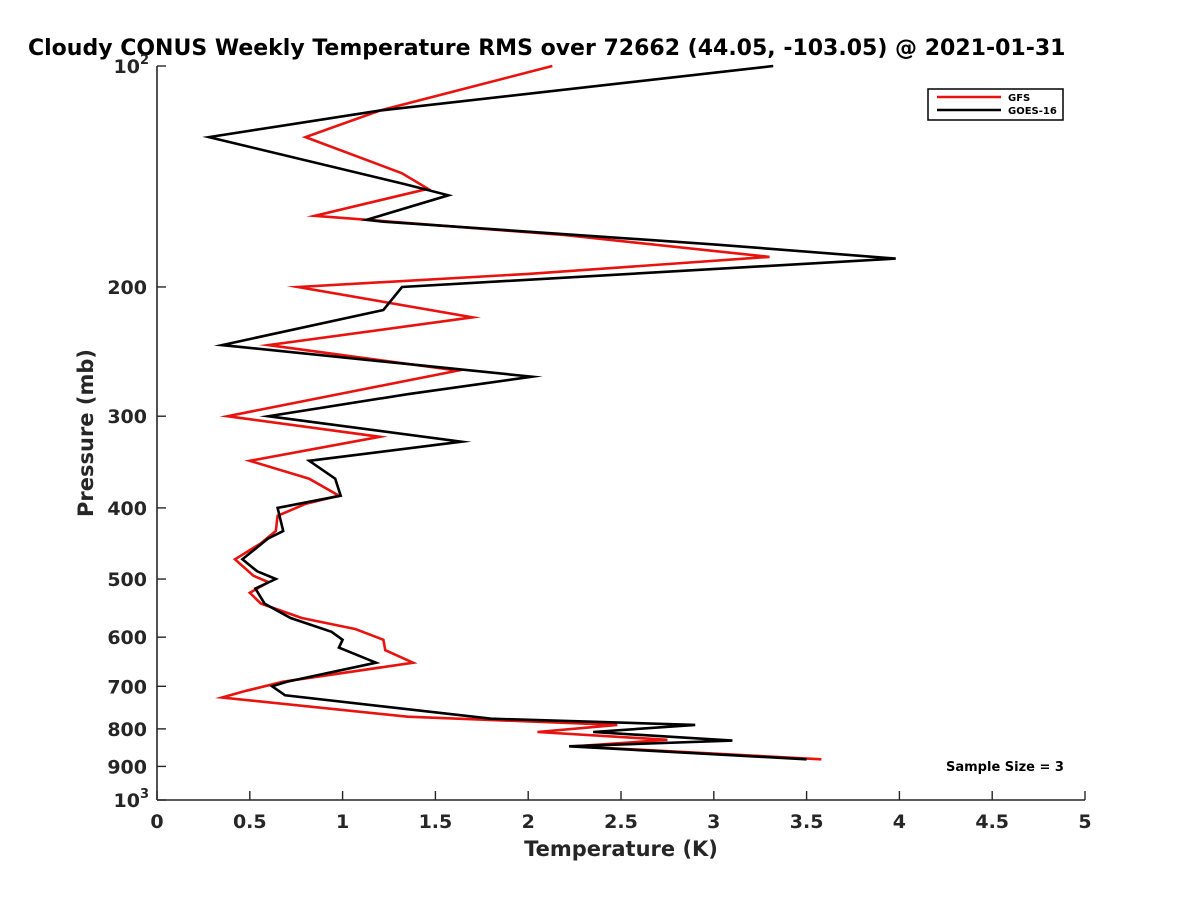 The height and width of the screenshot is (900, 1200). I want to click on y-tick-label: 500, so click(127, 580).